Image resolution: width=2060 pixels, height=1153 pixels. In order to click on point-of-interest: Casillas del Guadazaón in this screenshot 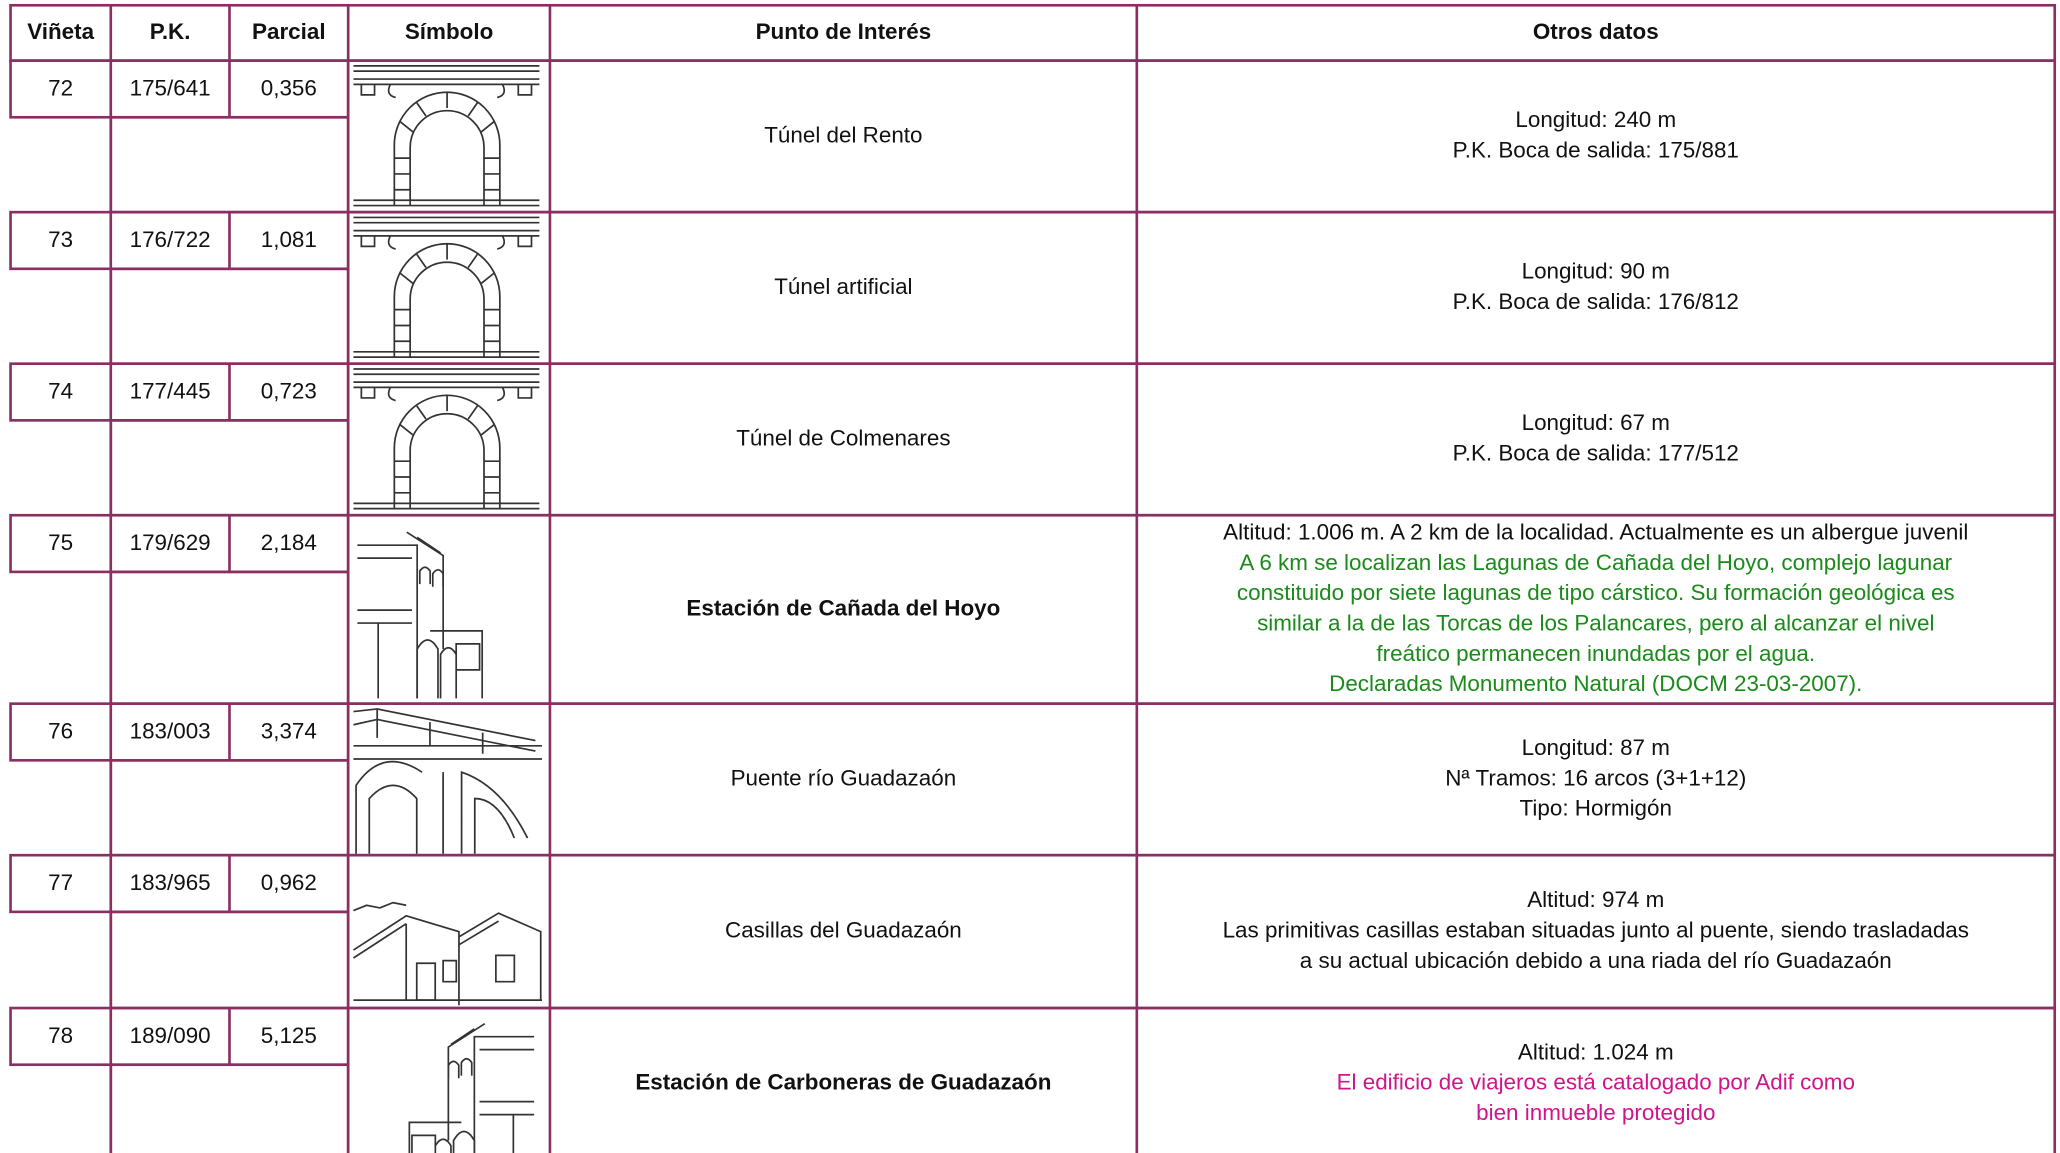, I will do `click(843, 930)`.